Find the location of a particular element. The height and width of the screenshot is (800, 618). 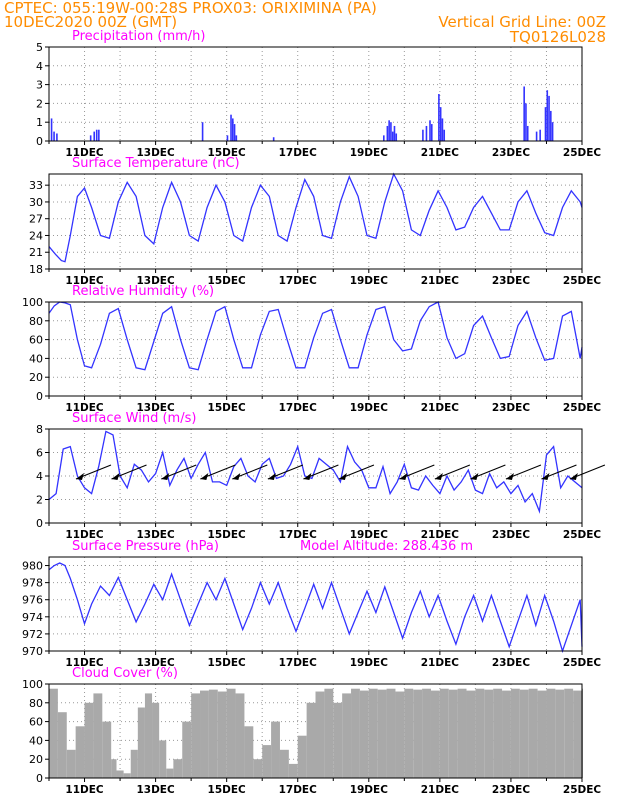

pressure-frame is located at coordinates (315, 604).